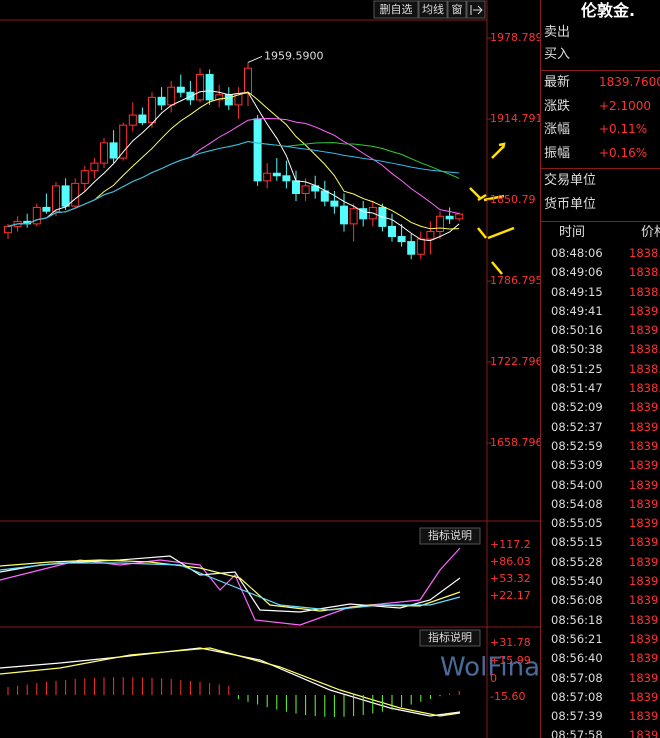 This screenshot has height=738, width=660. I want to click on tick-row: 08:57:08 1839, so click(600, 697).